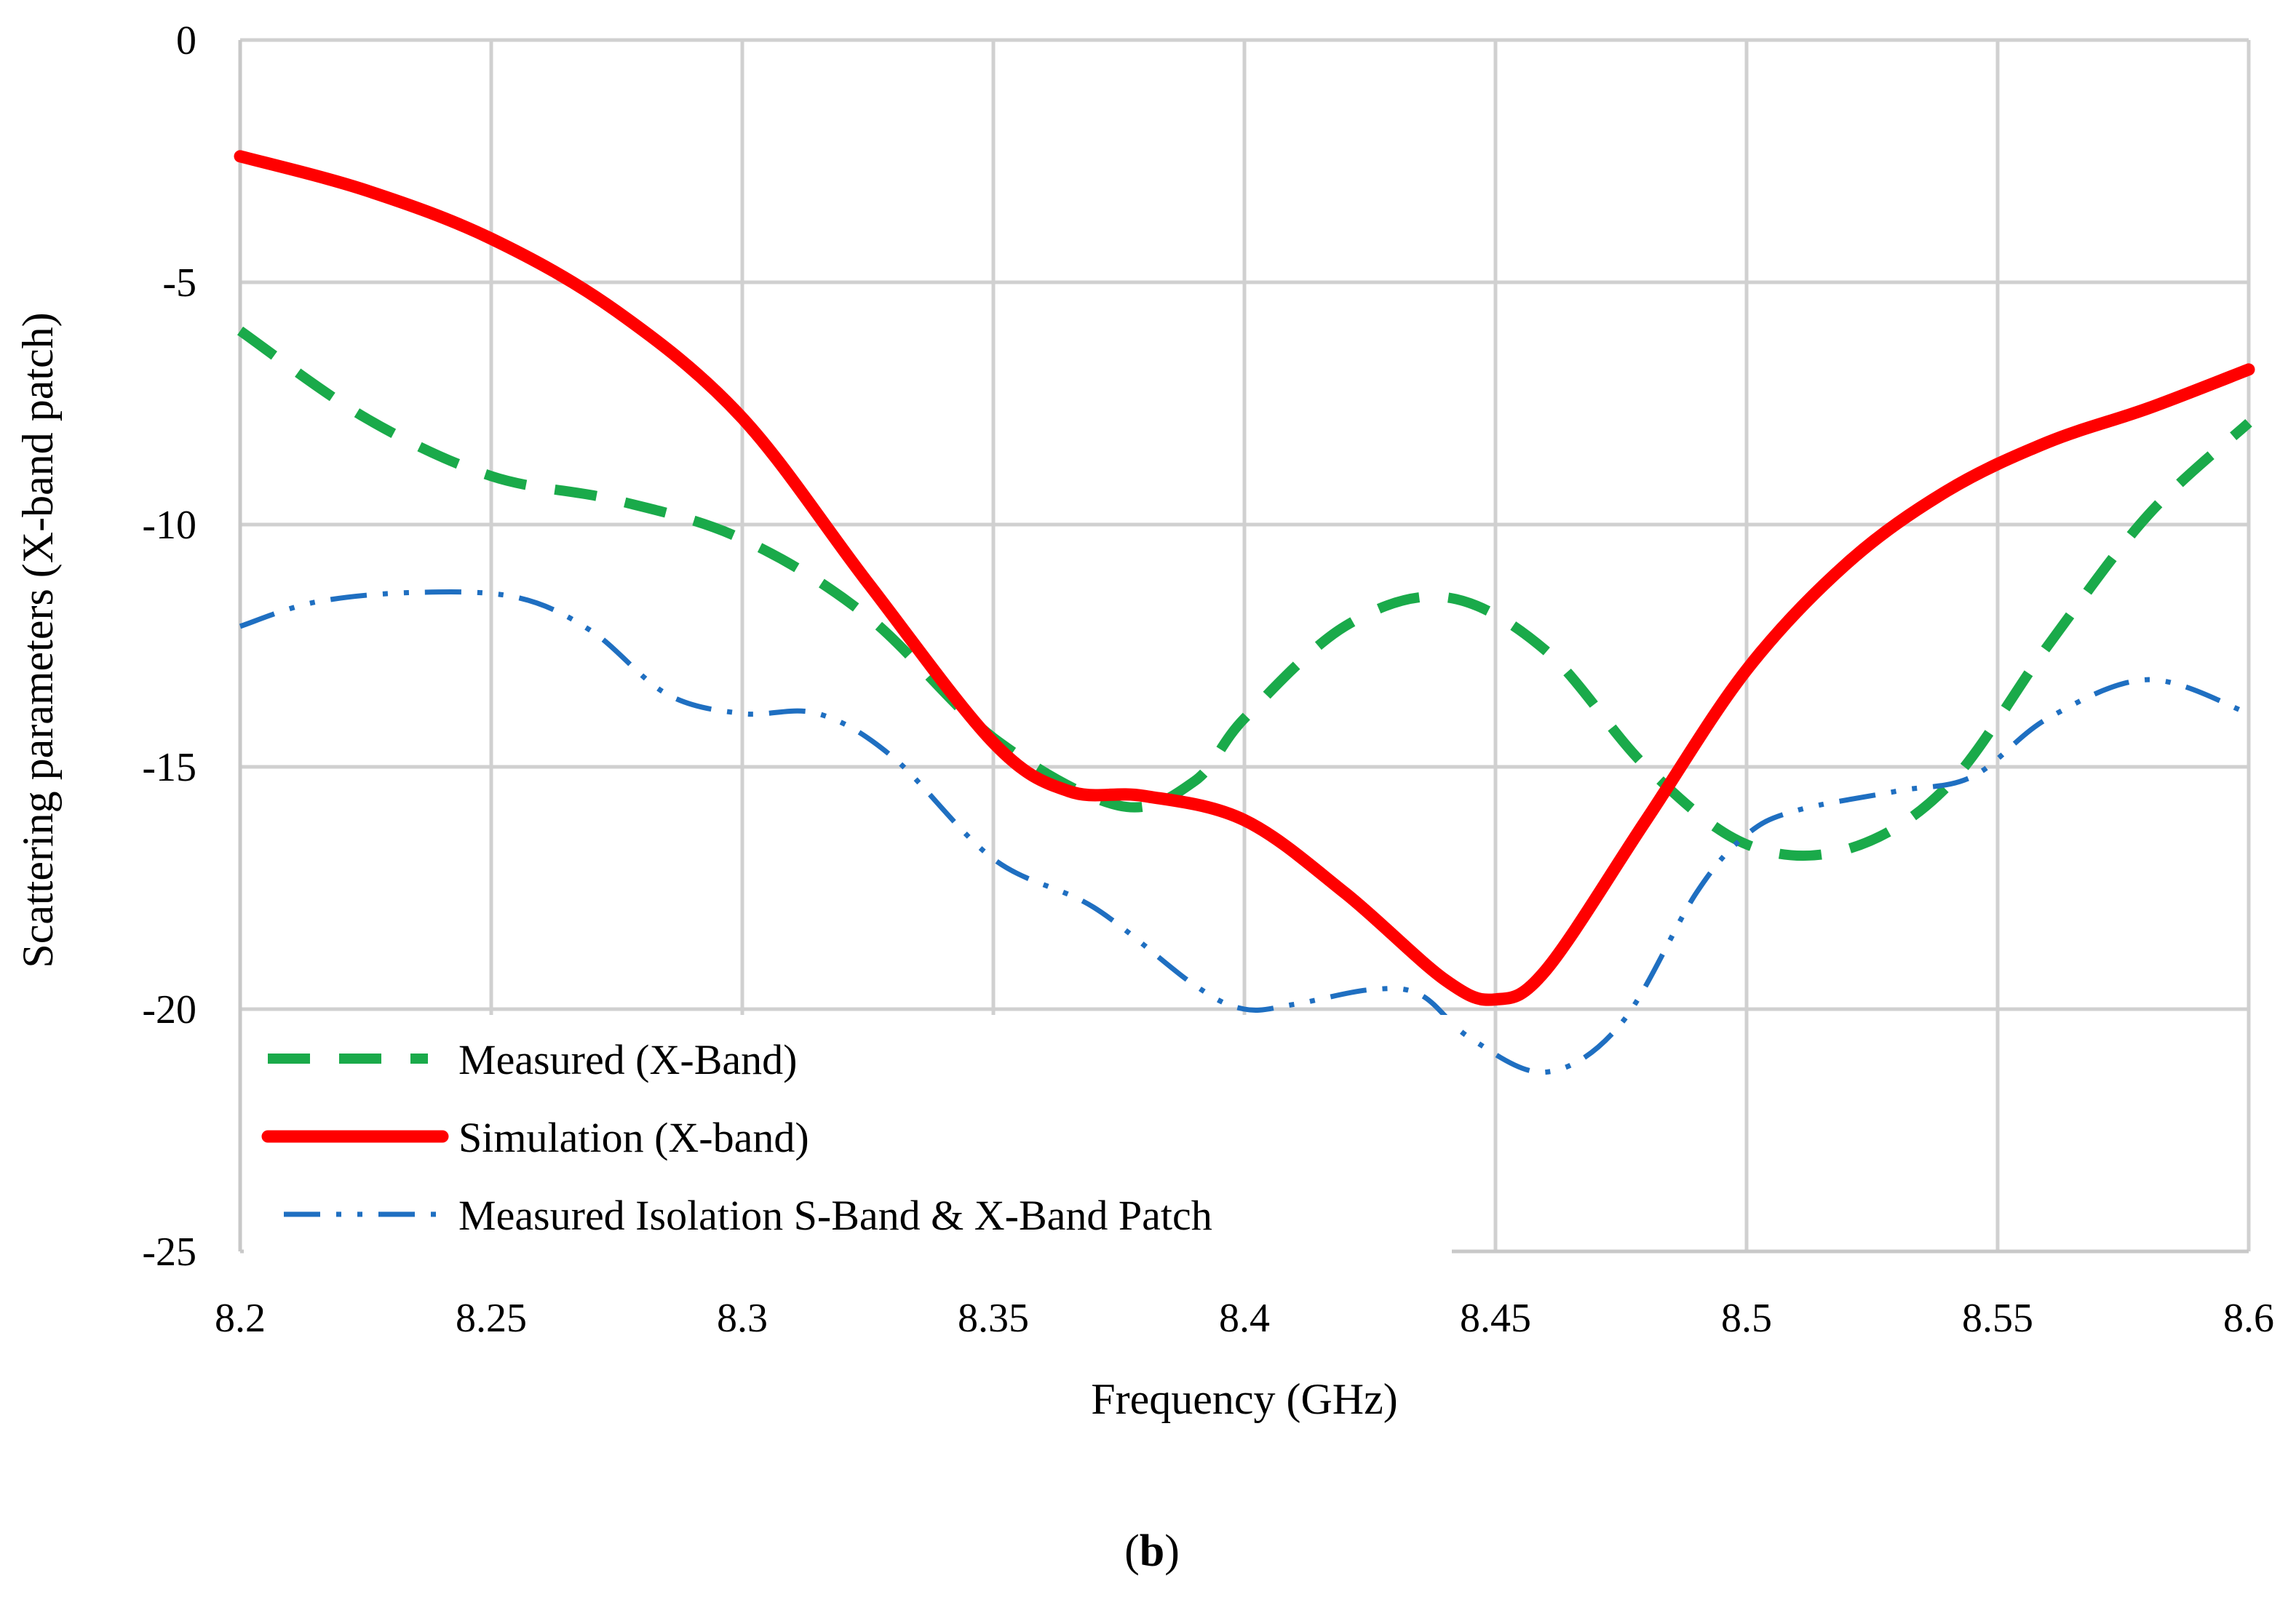 Image resolution: width=2296 pixels, height=1597 pixels. What do you see at coordinates (633, 1137) in the screenshot?
I see `legend-label-simulation: Simulation (X-band)` at bounding box center [633, 1137].